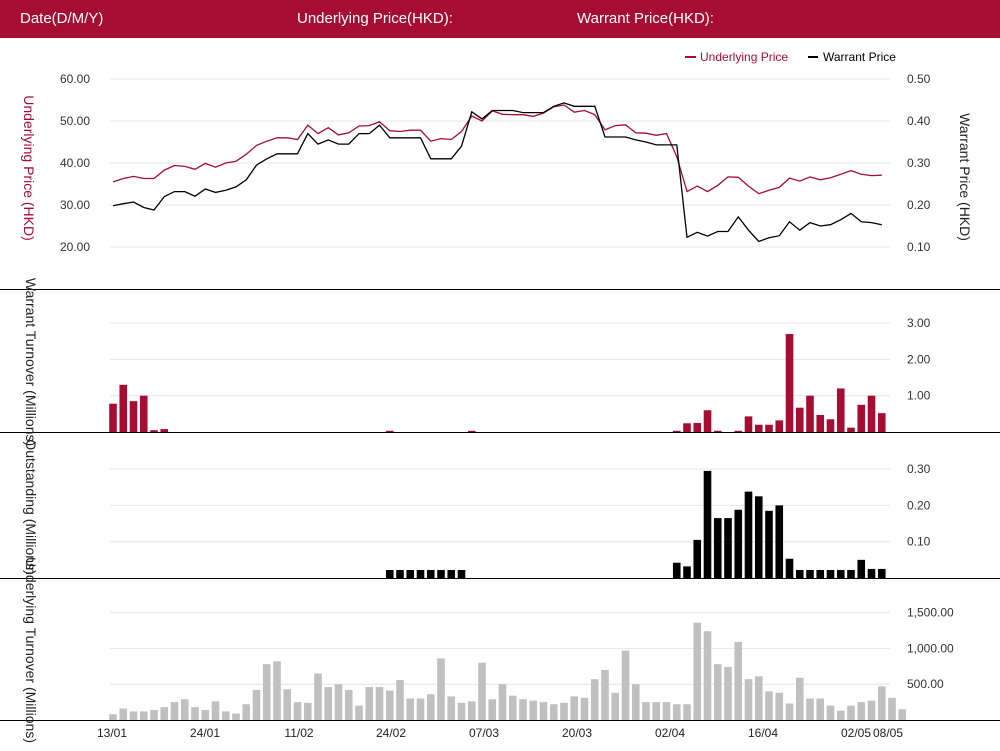 Image resolution: width=1000 pixels, height=751 pixels. Describe the element at coordinates (919, 505) in the screenshot. I see `outstanding-tick-label: 0.20` at that location.